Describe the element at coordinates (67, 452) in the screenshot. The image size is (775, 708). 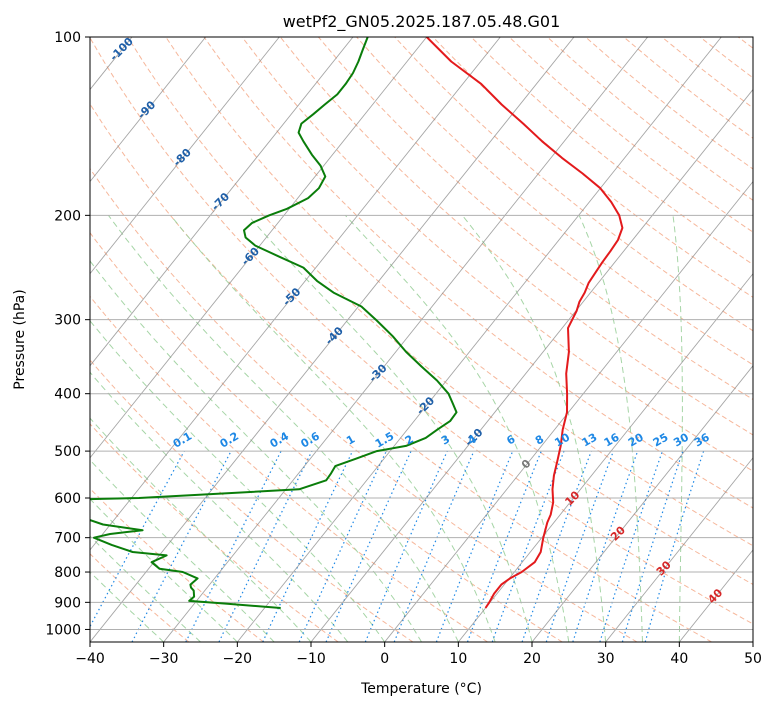
I see `y-tick-label: 500` at that location.